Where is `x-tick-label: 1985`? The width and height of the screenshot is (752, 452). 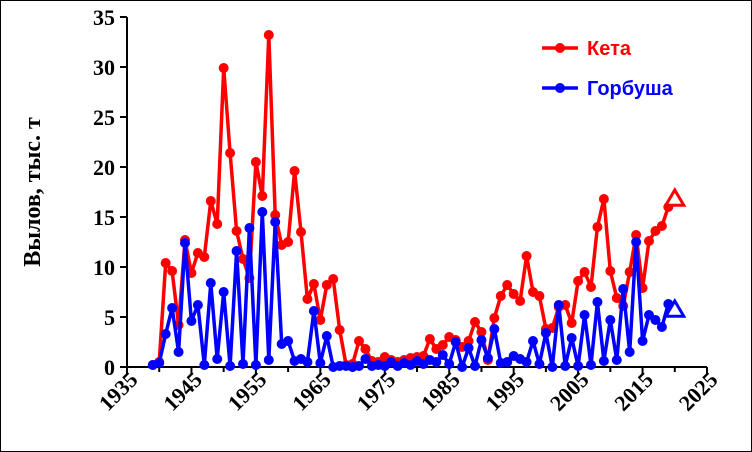 x-tick-label: 1985 is located at coordinates (440, 391).